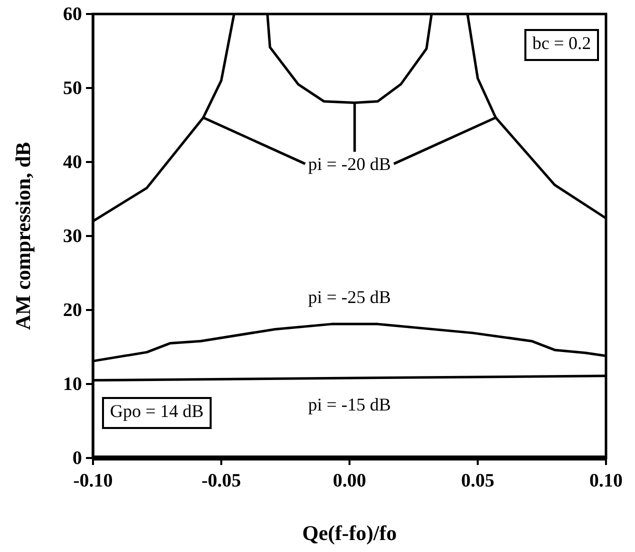  Describe the element at coordinates (77, 459) in the screenshot. I see `y-tick-label: 0` at that location.